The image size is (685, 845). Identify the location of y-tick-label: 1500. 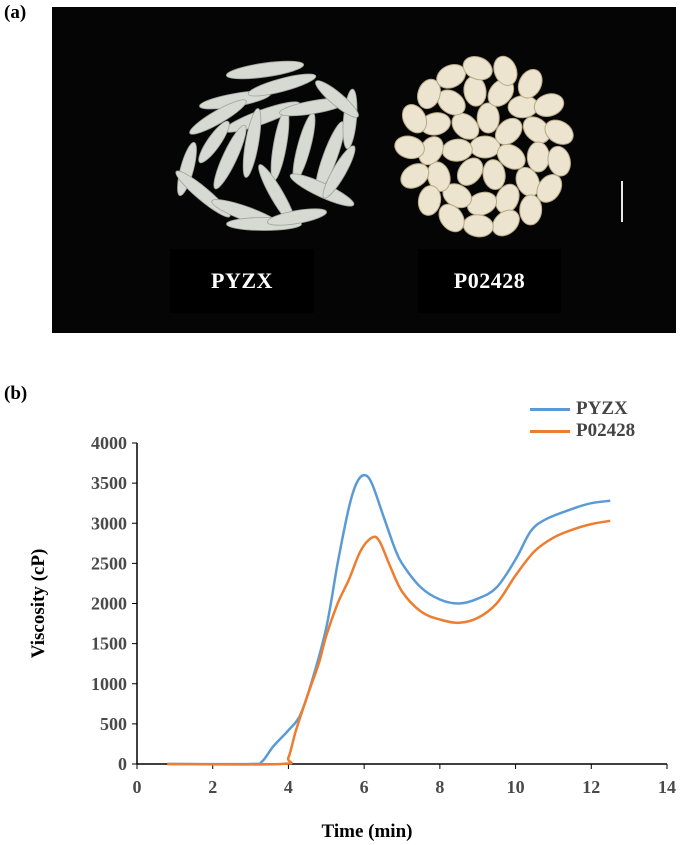
(109, 644).